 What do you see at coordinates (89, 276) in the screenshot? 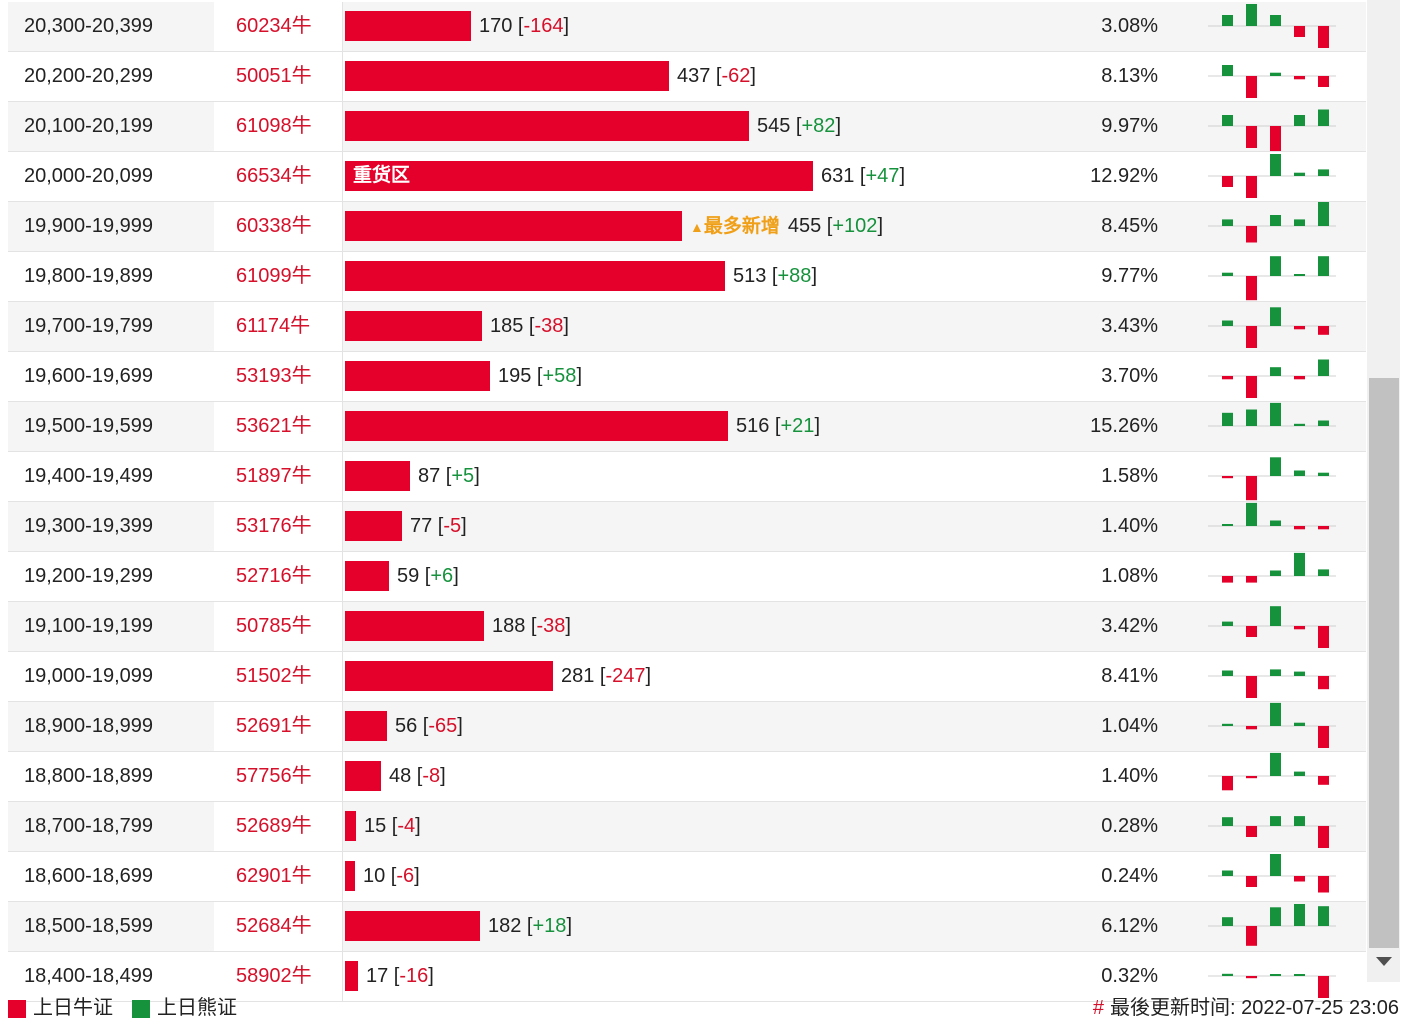
I see `price-range: 19,800-19,899` at bounding box center [89, 276].